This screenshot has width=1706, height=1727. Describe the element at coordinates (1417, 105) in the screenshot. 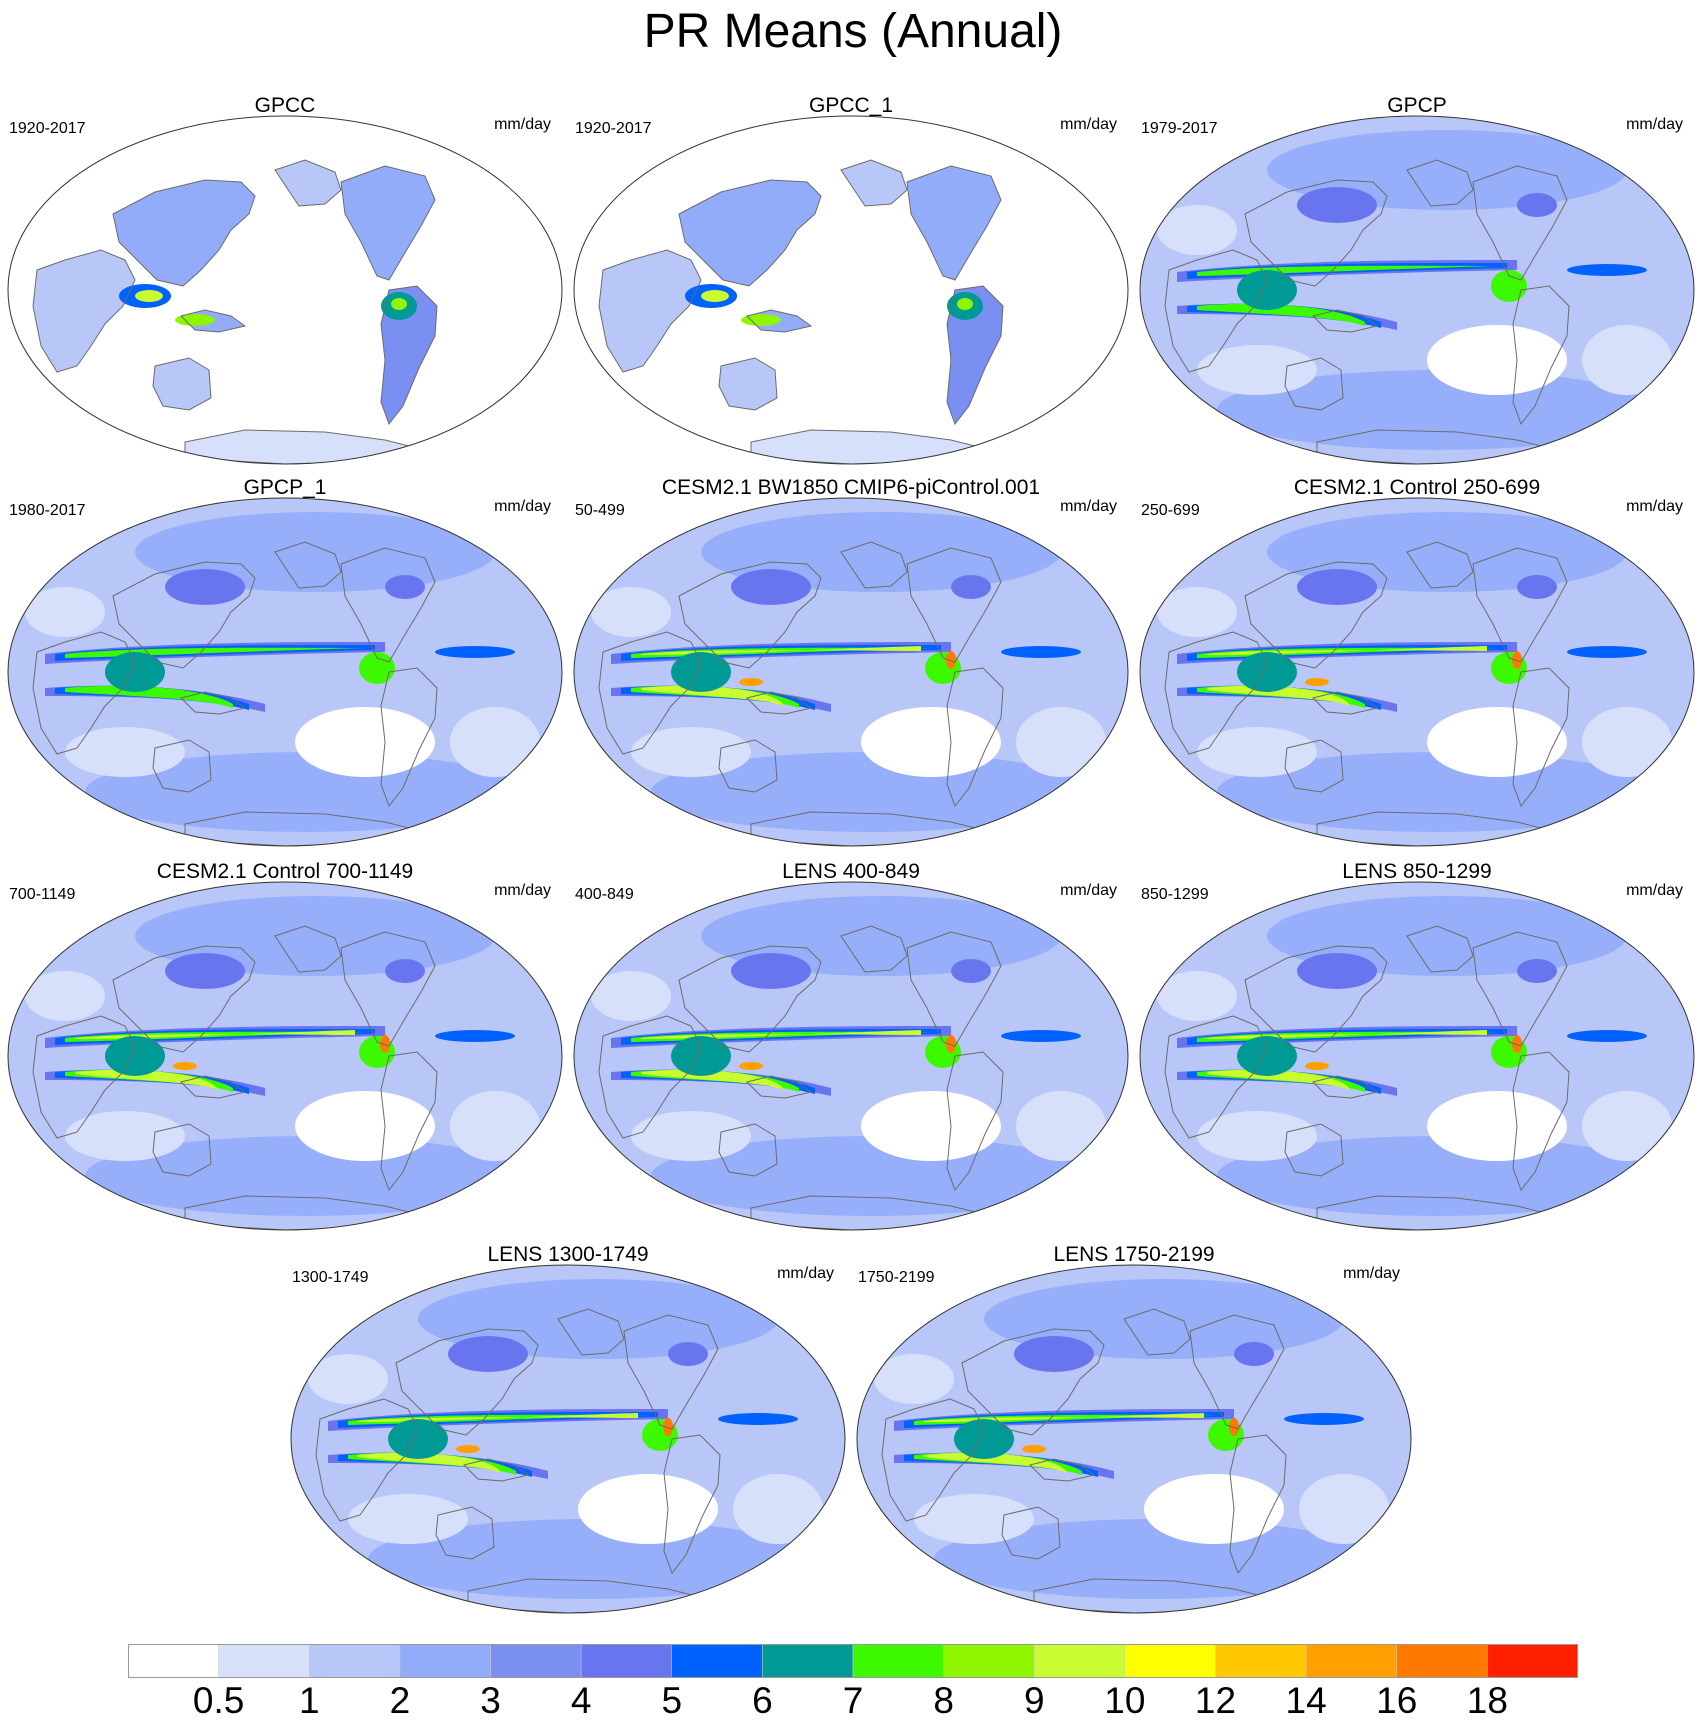

I see `panel-title: GPCP` at that location.